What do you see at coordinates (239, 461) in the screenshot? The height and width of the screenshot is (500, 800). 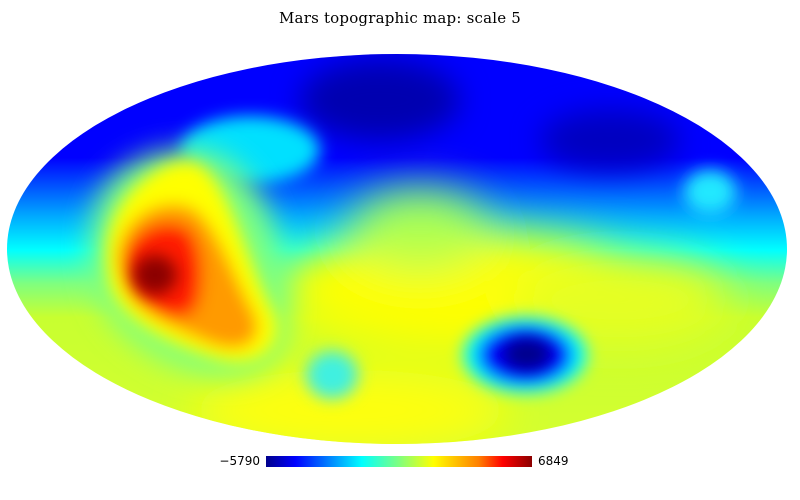 I see `colorbar-min-label: −5790` at bounding box center [239, 461].